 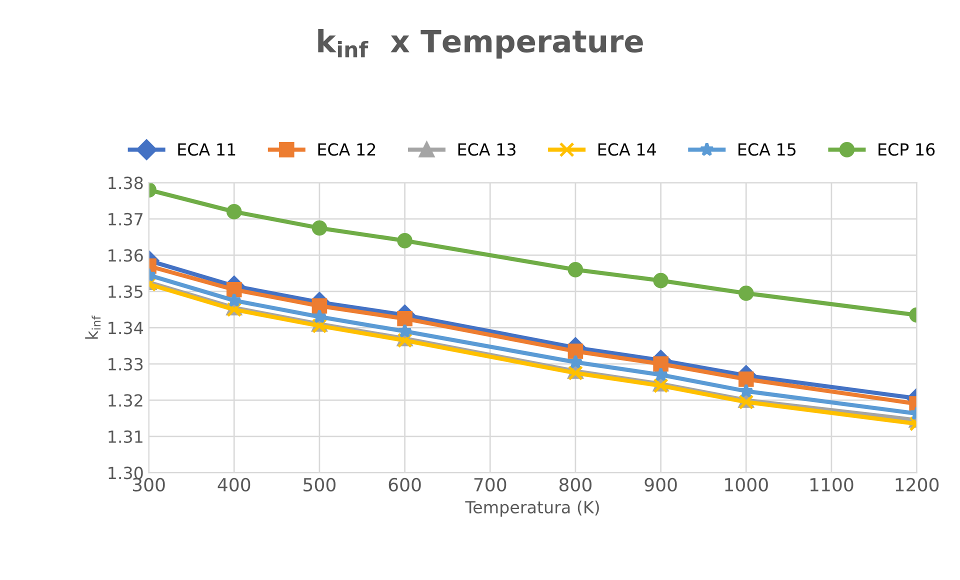 I want to click on x-axis-title: Temperatura (K), so click(x=532, y=508).